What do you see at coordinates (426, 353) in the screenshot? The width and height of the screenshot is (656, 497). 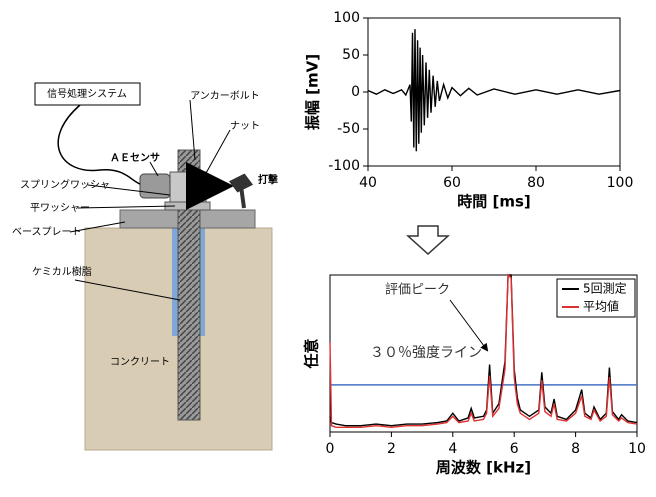 I see `reference-label: ３０％強度ライン` at bounding box center [426, 353].